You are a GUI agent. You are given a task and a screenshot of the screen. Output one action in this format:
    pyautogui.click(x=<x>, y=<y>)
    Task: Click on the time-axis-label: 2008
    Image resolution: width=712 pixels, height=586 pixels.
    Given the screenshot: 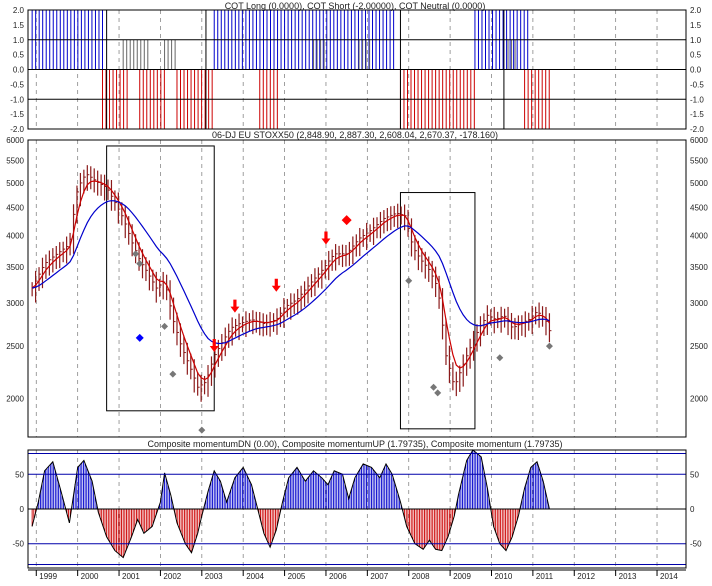 What is the action you would take?
    pyautogui.click(x=421, y=576)
    